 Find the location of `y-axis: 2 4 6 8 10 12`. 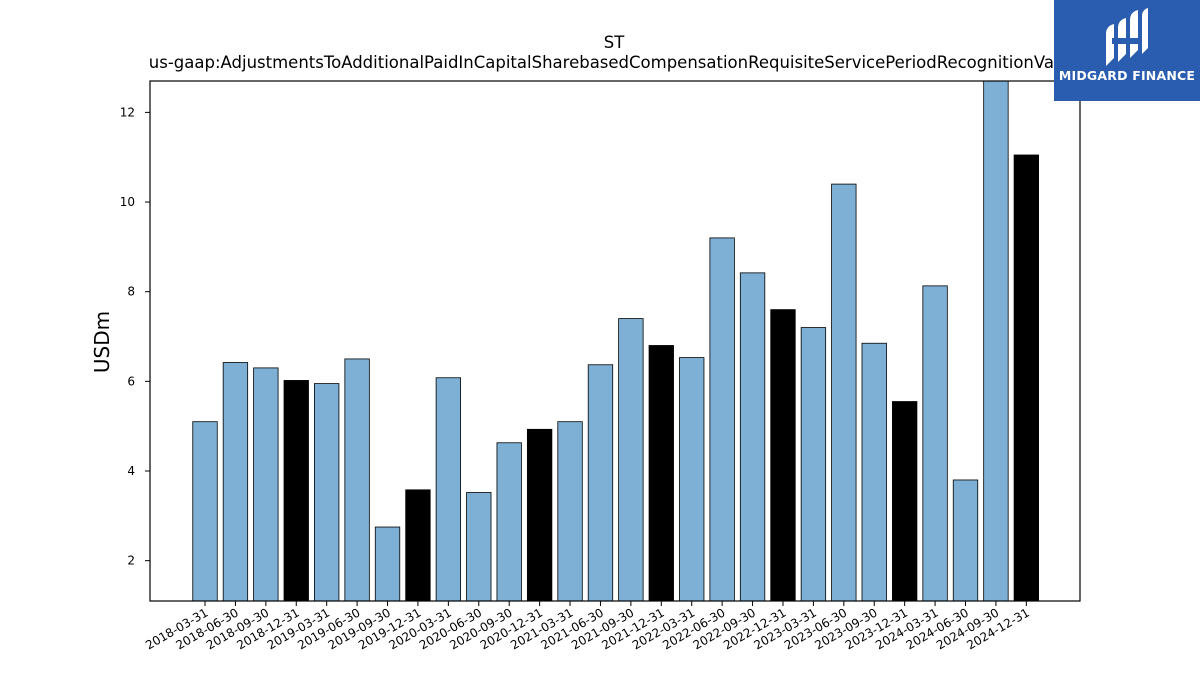

y-axis: 2 4 6 8 10 12 is located at coordinates (135, 336).